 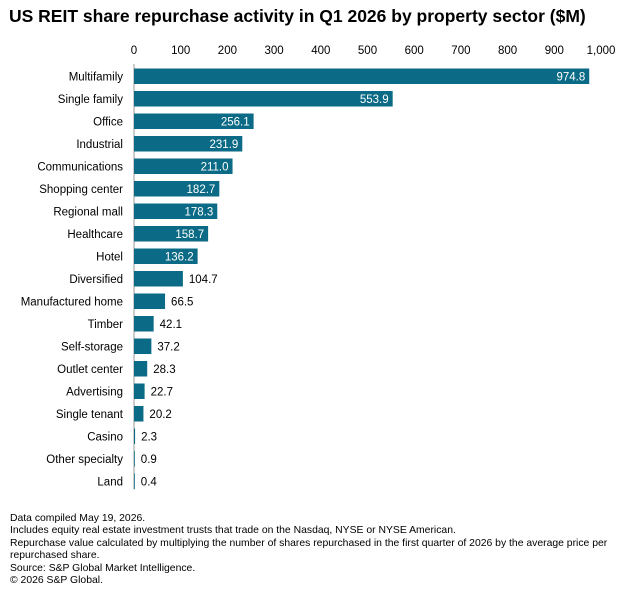 I want to click on category-label: Healthcare, so click(x=95, y=235).